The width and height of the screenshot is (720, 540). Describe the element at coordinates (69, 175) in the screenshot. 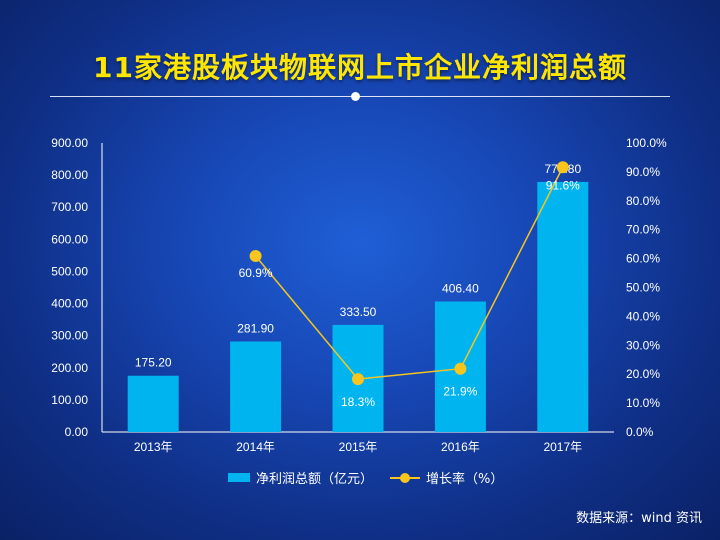

I see `y-left-tick-label: 800.00` at that location.